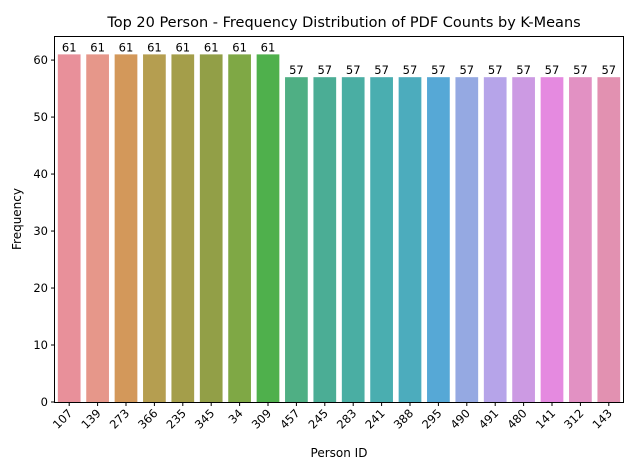  I want to click on y-axis-ticks: 0 10 20 30 40 50 60, so click(44, 231).